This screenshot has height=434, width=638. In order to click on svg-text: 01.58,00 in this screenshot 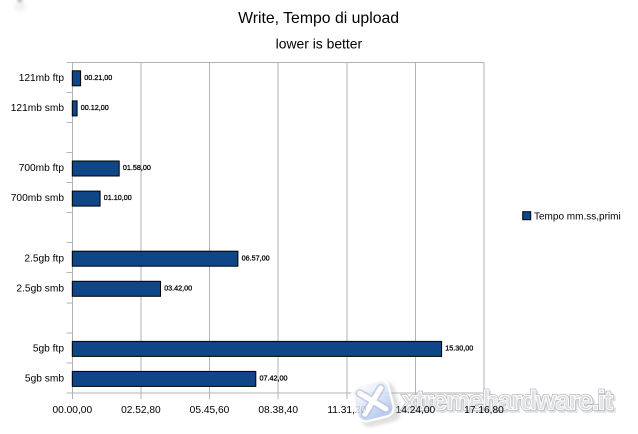, I will do `click(137, 167)`.